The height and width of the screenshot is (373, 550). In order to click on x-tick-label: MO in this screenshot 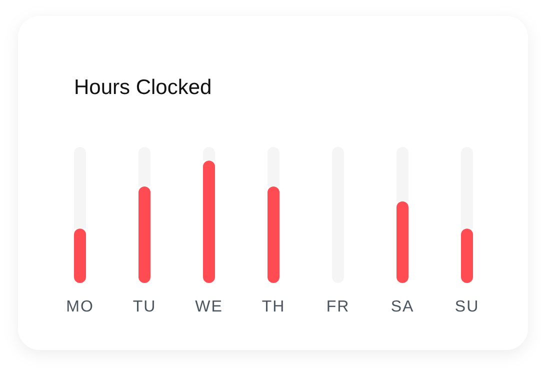, I will do `click(80, 307)`.